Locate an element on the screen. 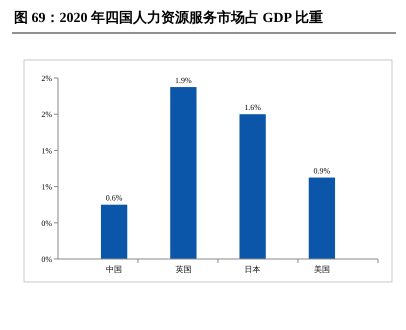  x-tick-label: 美国 is located at coordinates (322, 269).